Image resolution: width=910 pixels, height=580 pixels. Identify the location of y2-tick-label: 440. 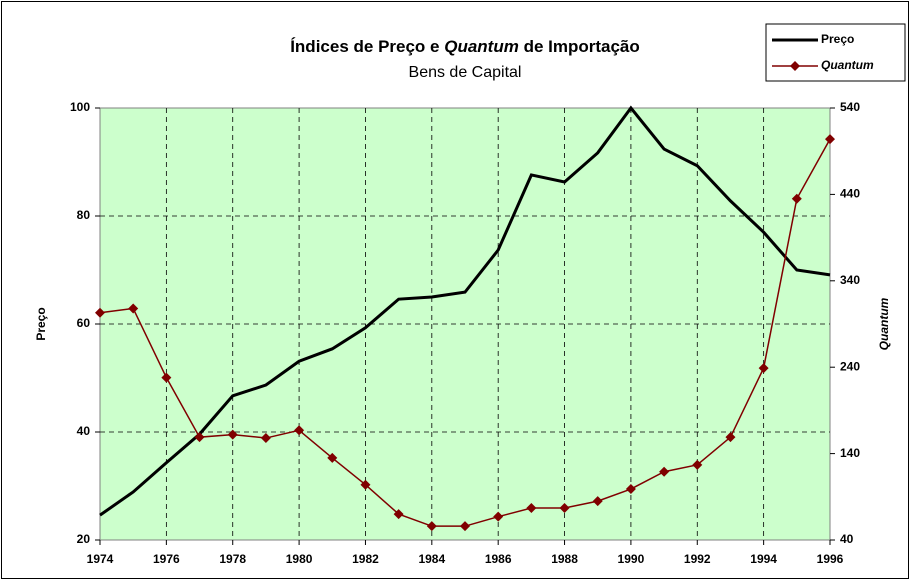
(850, 194).